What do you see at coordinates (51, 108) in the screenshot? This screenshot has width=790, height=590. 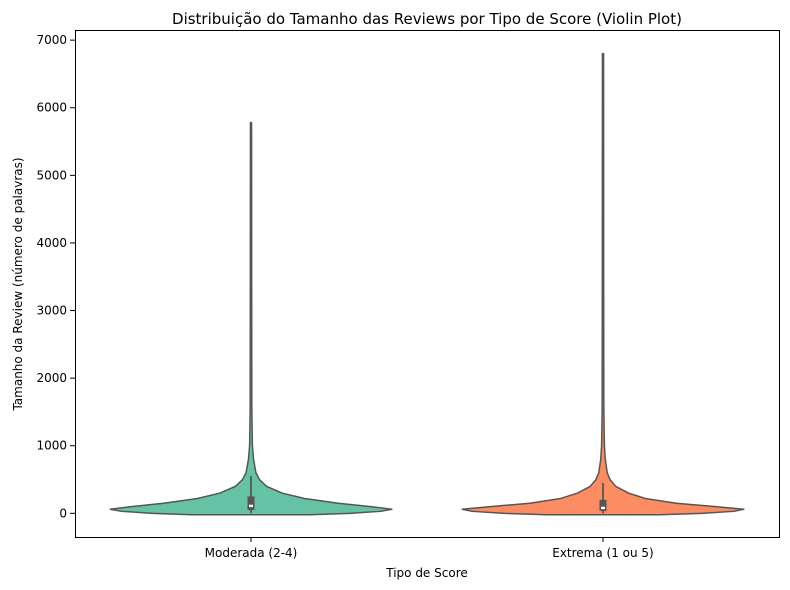 I see `y-tick-label: 6000` at bounding box center [51, 108].